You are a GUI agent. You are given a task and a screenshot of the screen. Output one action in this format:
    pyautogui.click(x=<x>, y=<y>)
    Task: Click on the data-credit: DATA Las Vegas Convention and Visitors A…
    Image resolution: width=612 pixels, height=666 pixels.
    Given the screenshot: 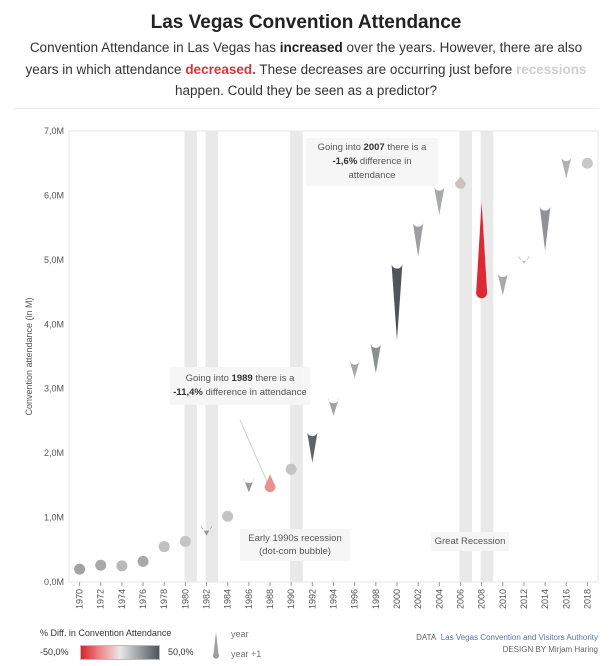 What is the action you would take?
    pyautogui.click(x=507, y=638)
    